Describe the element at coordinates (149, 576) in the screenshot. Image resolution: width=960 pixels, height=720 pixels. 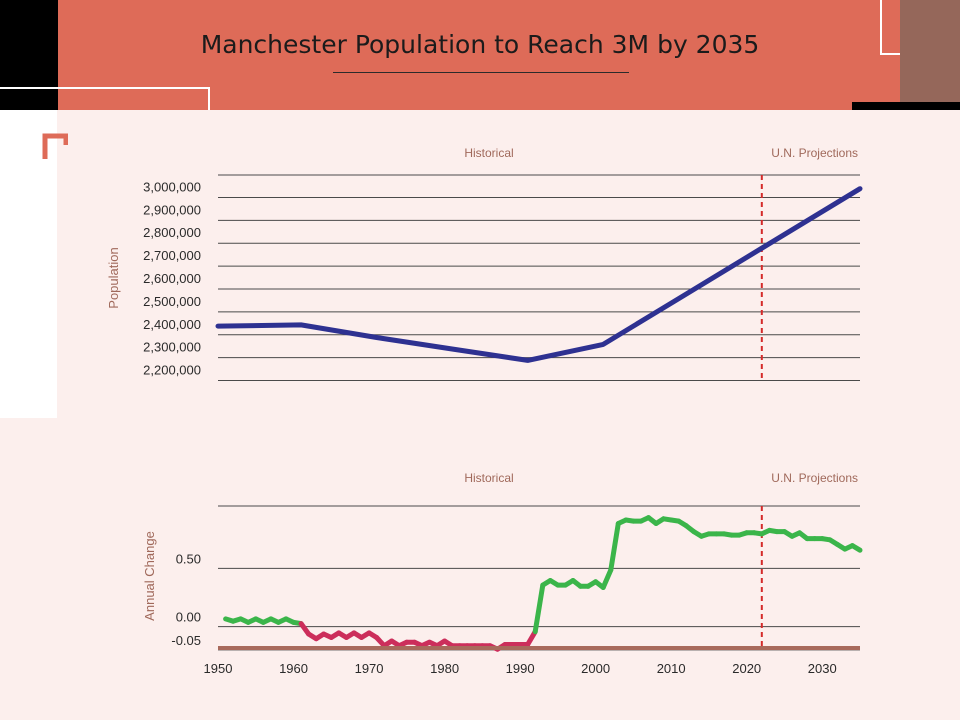
I see `y-axis-label-annual-change: Annual Change` at that location.